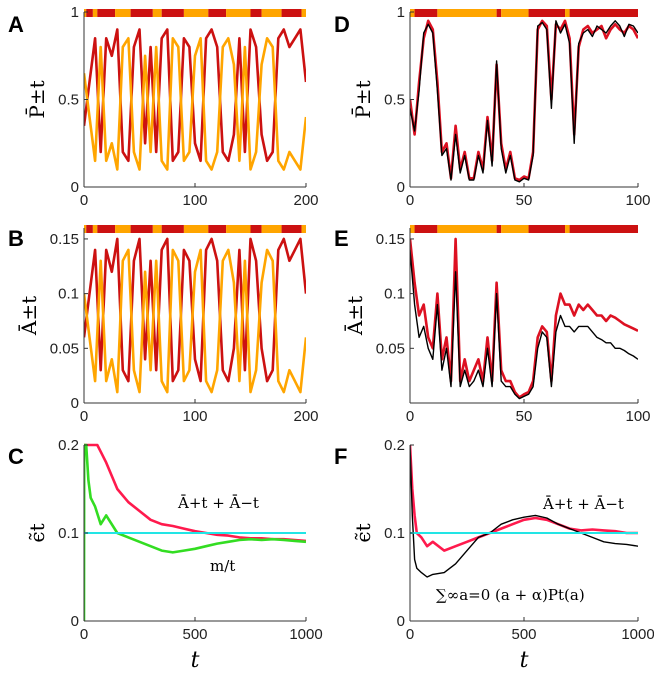 The height and width of the screenshot is (678, 654). I want to click on y-axis-label-a: P̄±t, so click(36, 99).